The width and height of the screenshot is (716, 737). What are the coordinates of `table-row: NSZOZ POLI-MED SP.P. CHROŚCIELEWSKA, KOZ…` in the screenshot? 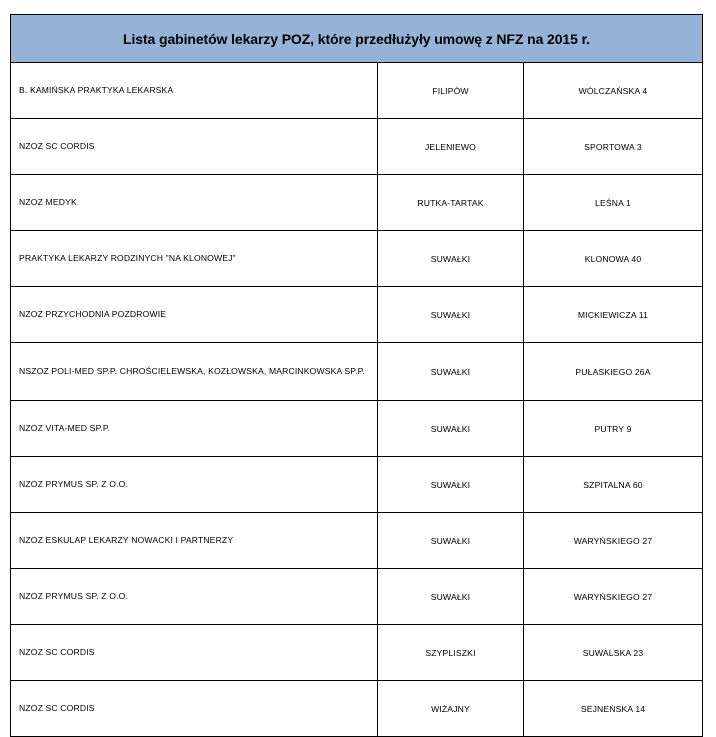 It's located at (356, 371).